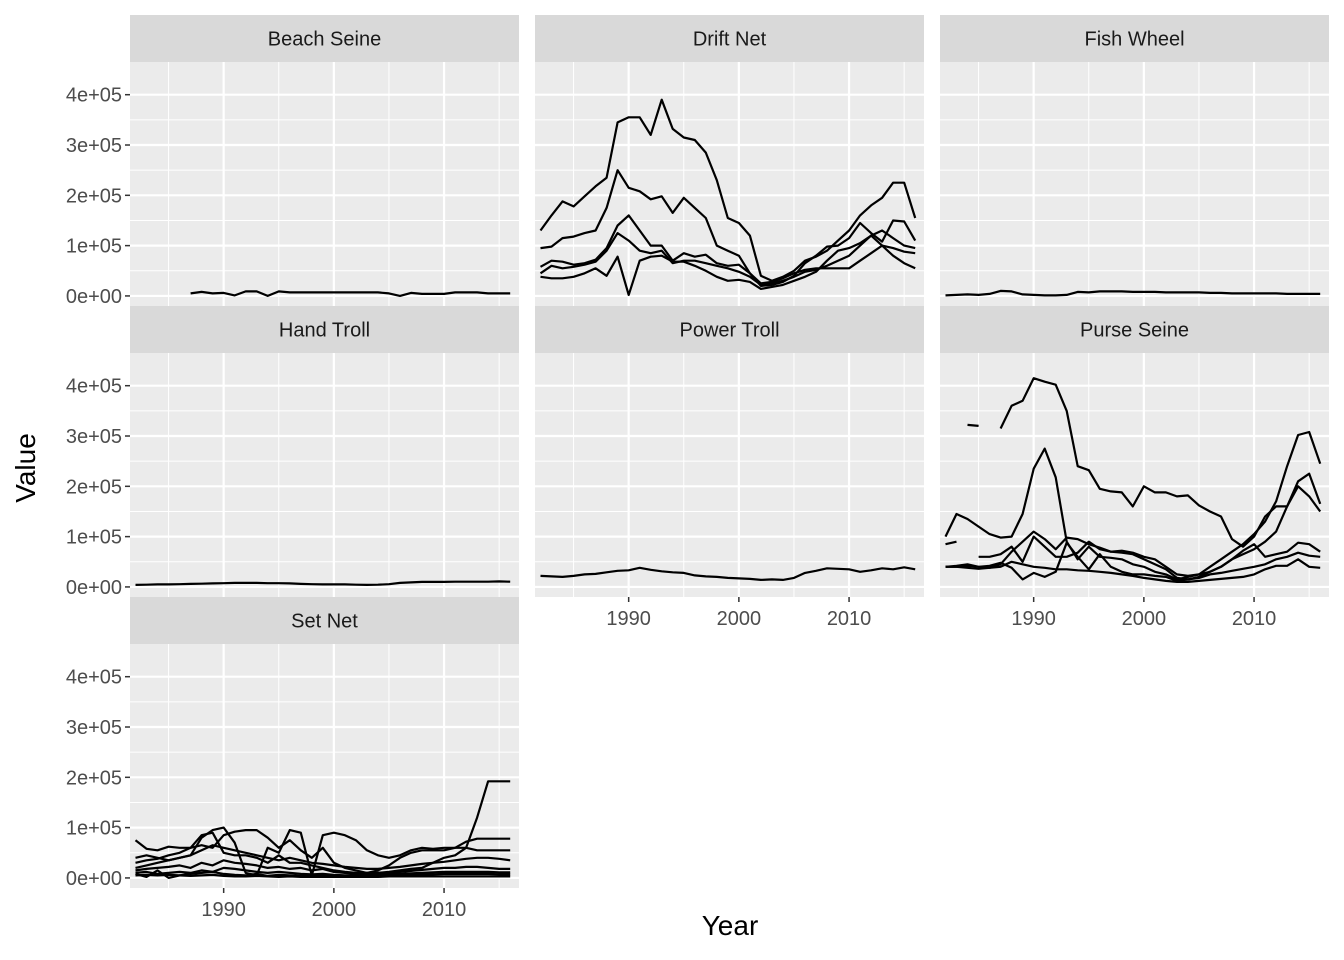 This screenshot has width=1344, height=960. I want to click on facet-strip-label: Purse Seine, so click(1134, 331).